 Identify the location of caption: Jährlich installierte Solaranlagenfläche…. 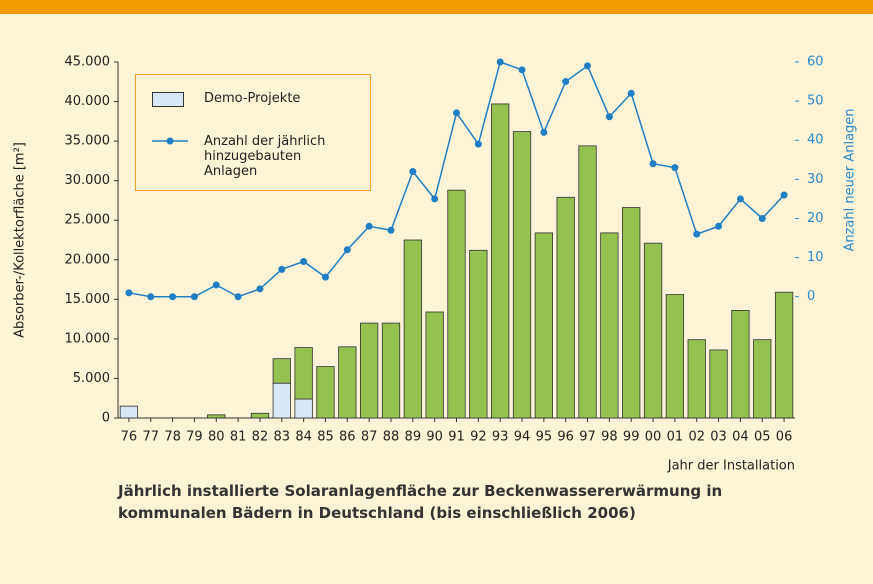
(420, 502).